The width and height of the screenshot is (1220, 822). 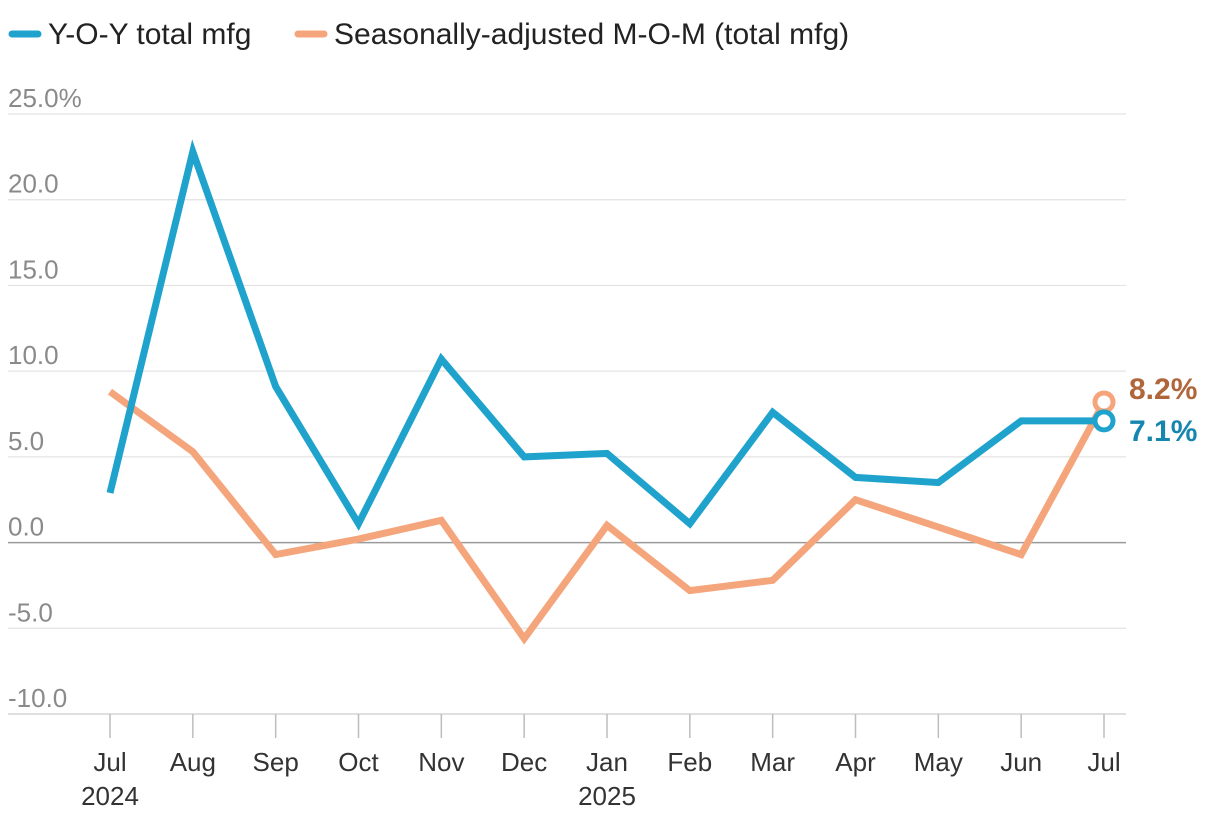 I want to click on x-tick-label-jul-0: Jul, so click(x=109, y=762).